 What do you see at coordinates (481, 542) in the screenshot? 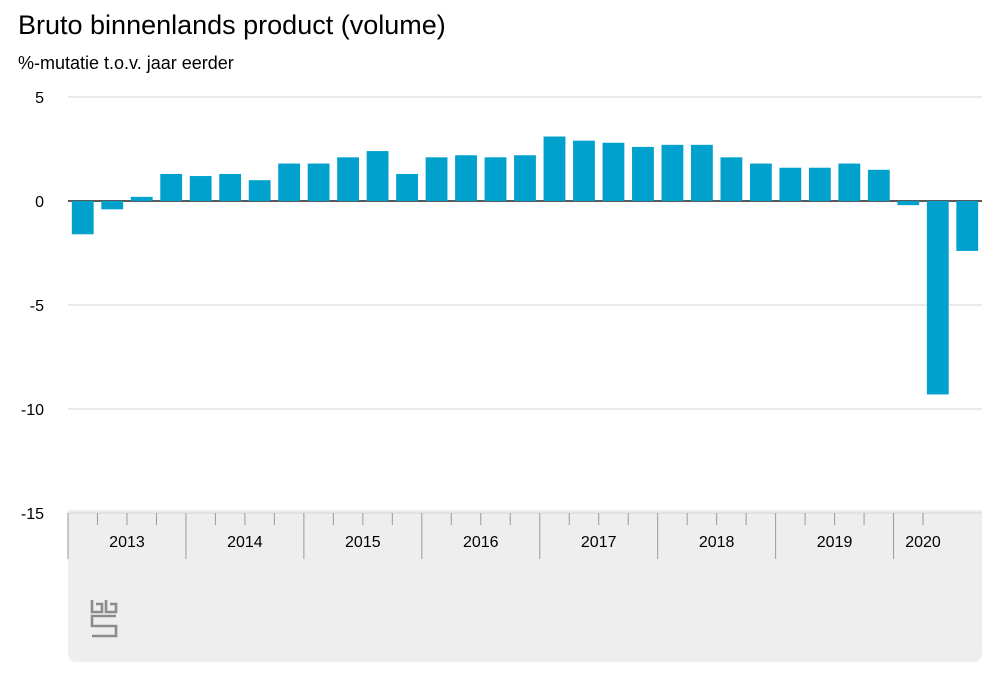
I see `x-tick-label: 2016` at bounding box center [481, 542].